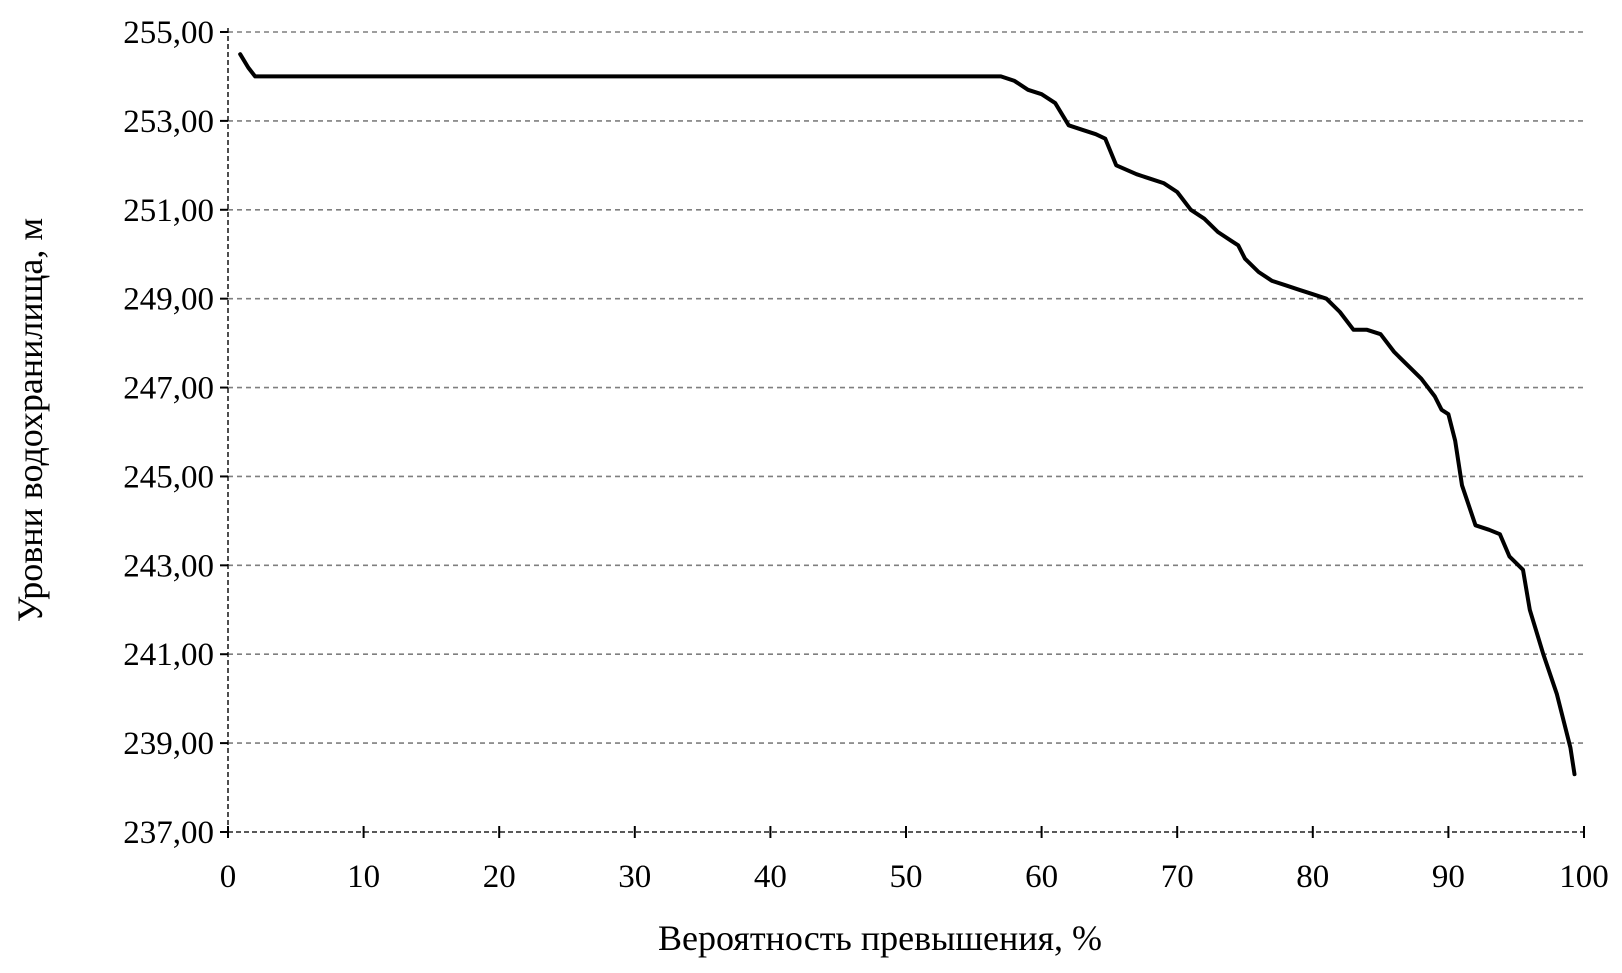 This screenshot has width=1622, height=973. What do you see at coordinates (168, 300) in the screenshot?
I see `y-tick-label: 249,00` at bounding box center [168, 300].